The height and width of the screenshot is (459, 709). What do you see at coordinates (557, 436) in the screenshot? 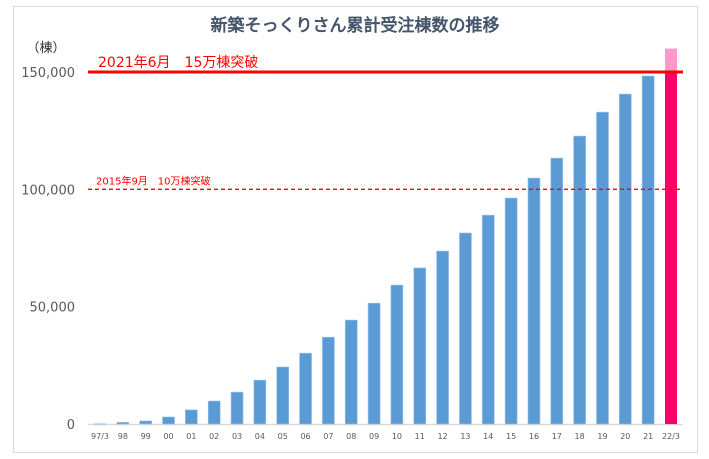
I see `x-tick-label: 17` at bounding box center [557, 436].